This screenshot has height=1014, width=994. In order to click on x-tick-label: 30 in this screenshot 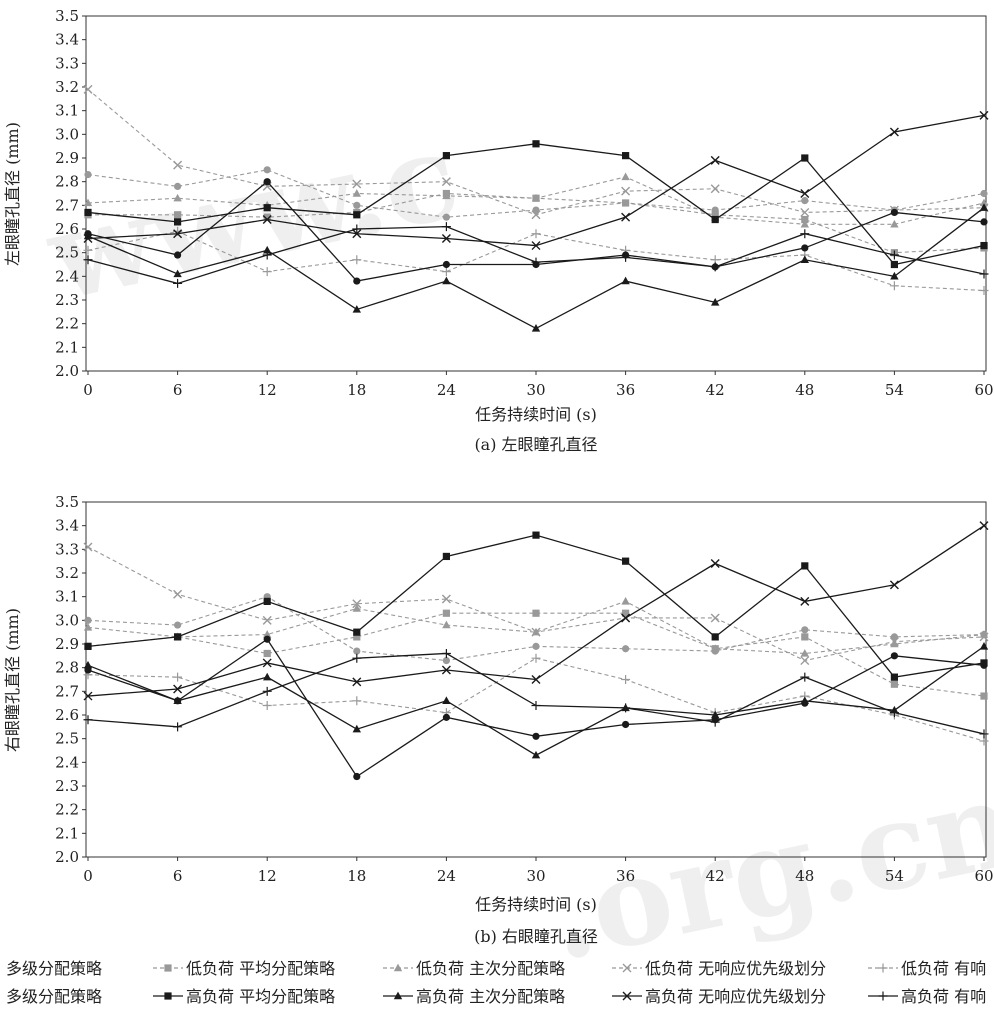, I will do `click(535, 390)`.